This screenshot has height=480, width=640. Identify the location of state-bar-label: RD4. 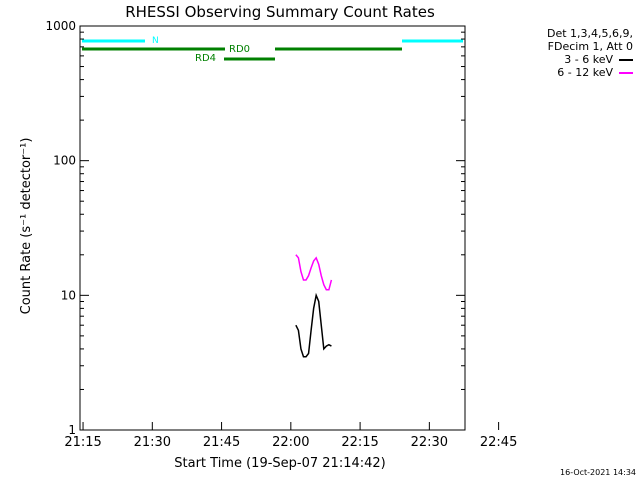
(205, 58).